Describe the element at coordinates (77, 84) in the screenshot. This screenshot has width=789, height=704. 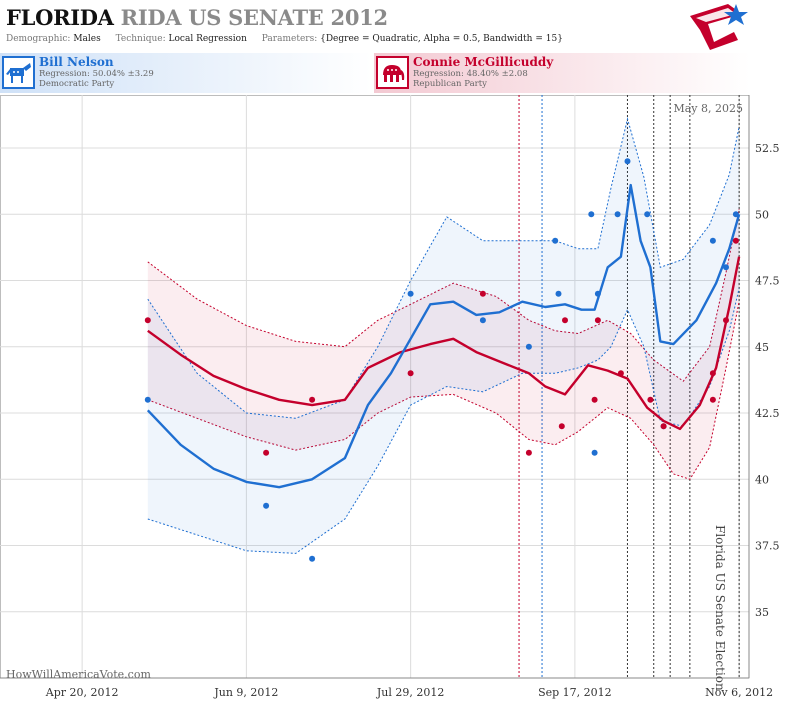
I see `democrat-party: Democratic Party` at that location.